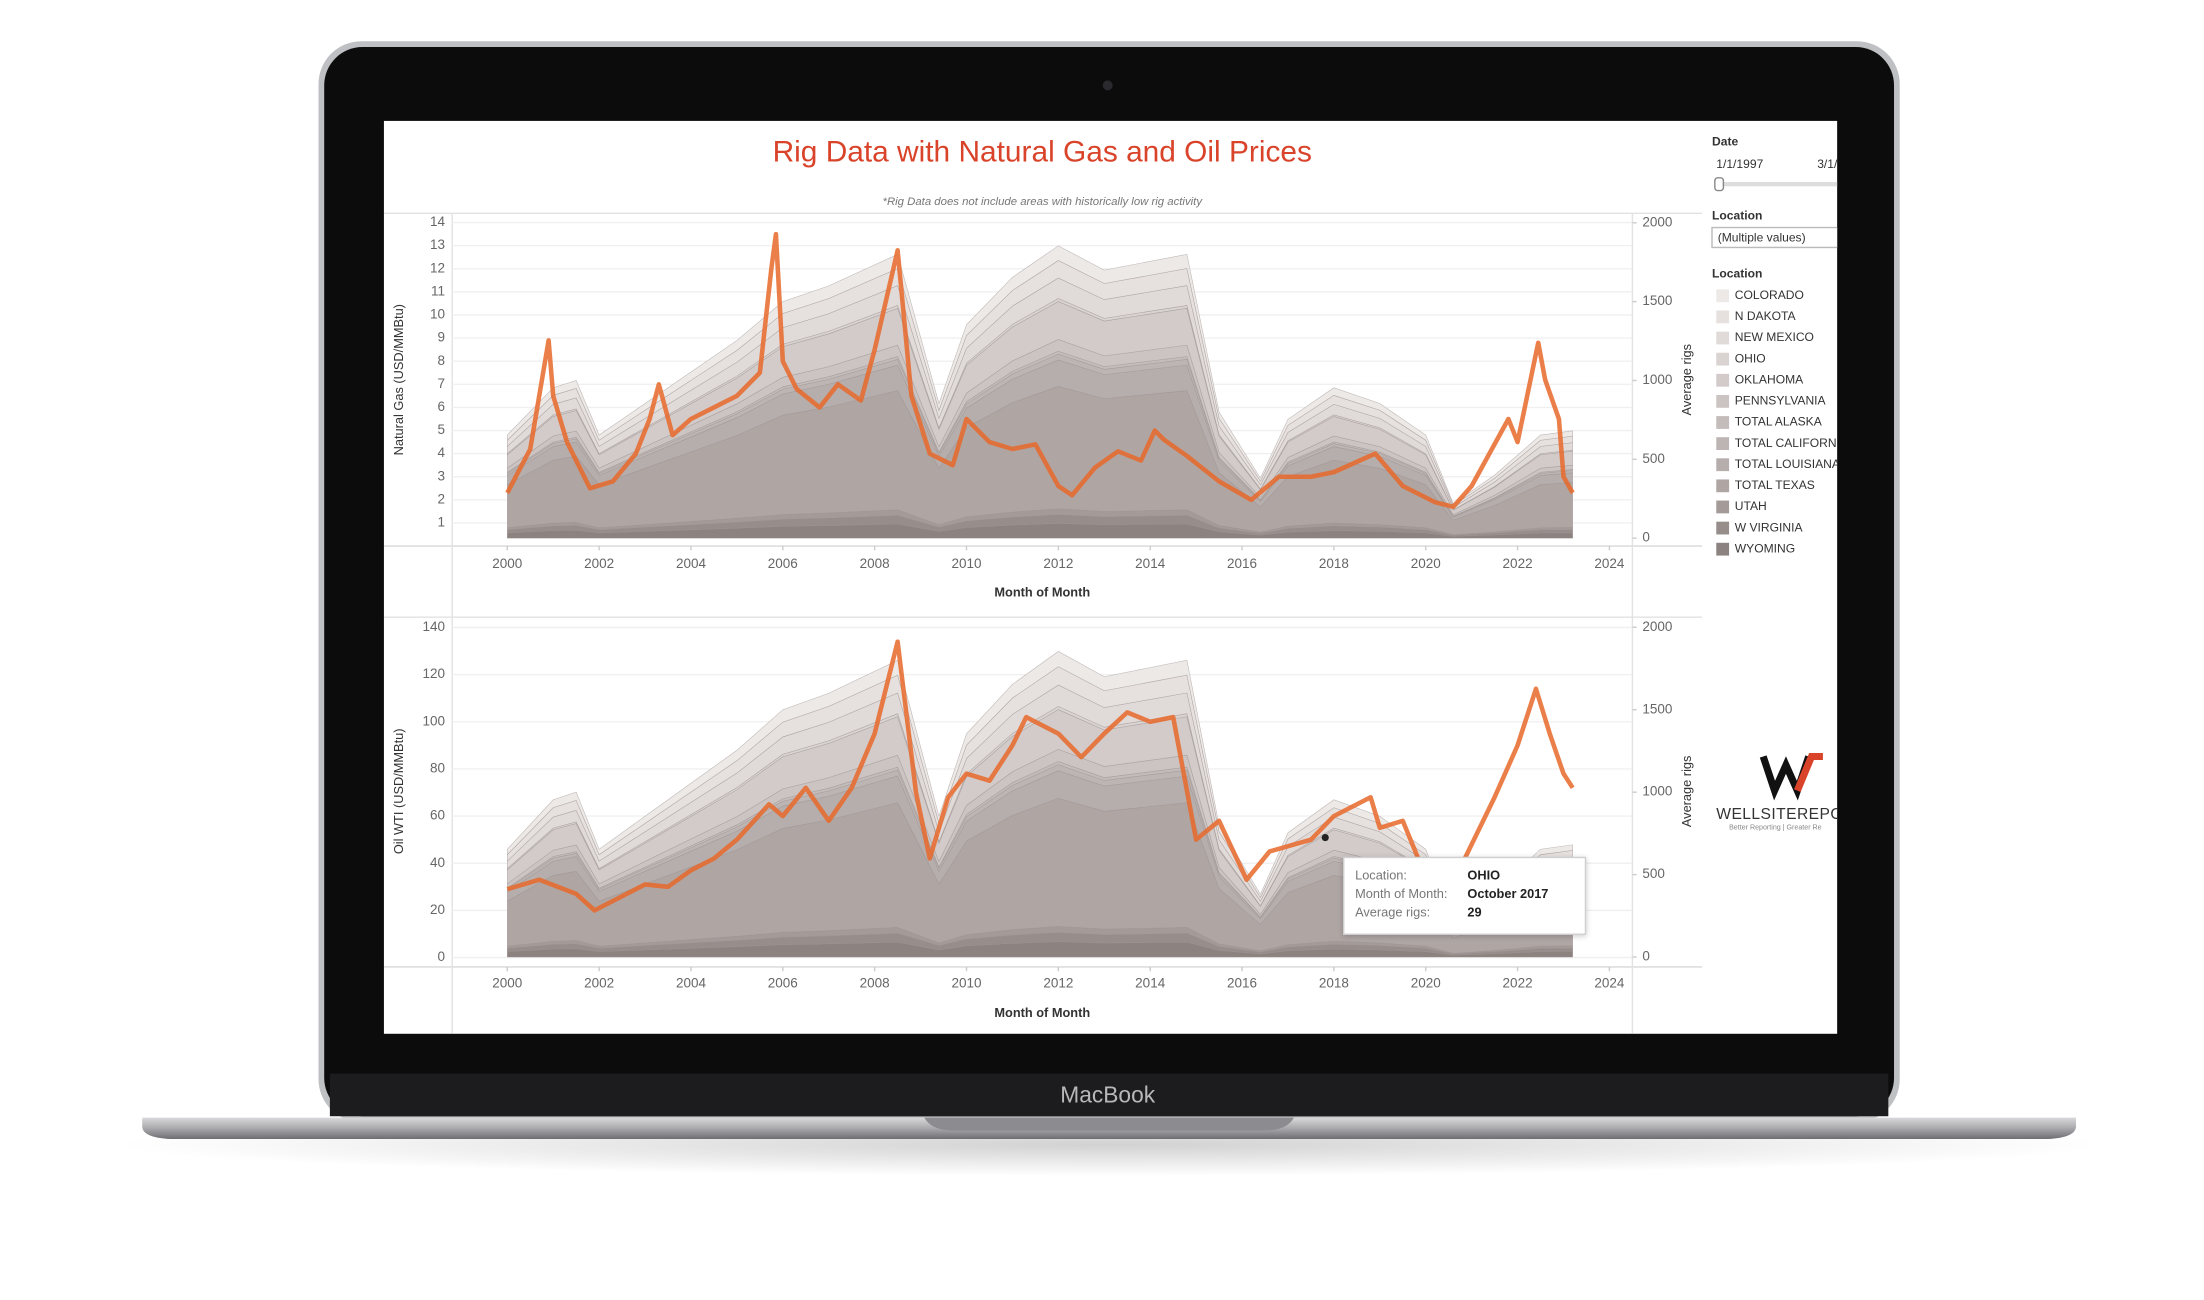  What do you see at coordinates (1769, 527) in the screenshot?
I see `legend-label: W VIRGINIA` at bounding box center [1769, 527].